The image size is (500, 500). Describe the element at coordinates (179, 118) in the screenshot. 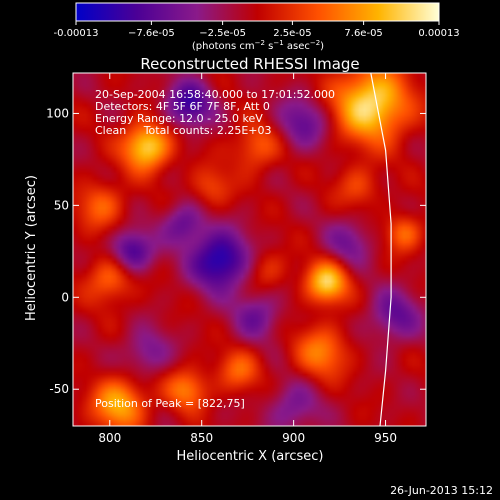

I see `annotation-energy: Energy Range: 12.0 - 25.0 keV` at that location.